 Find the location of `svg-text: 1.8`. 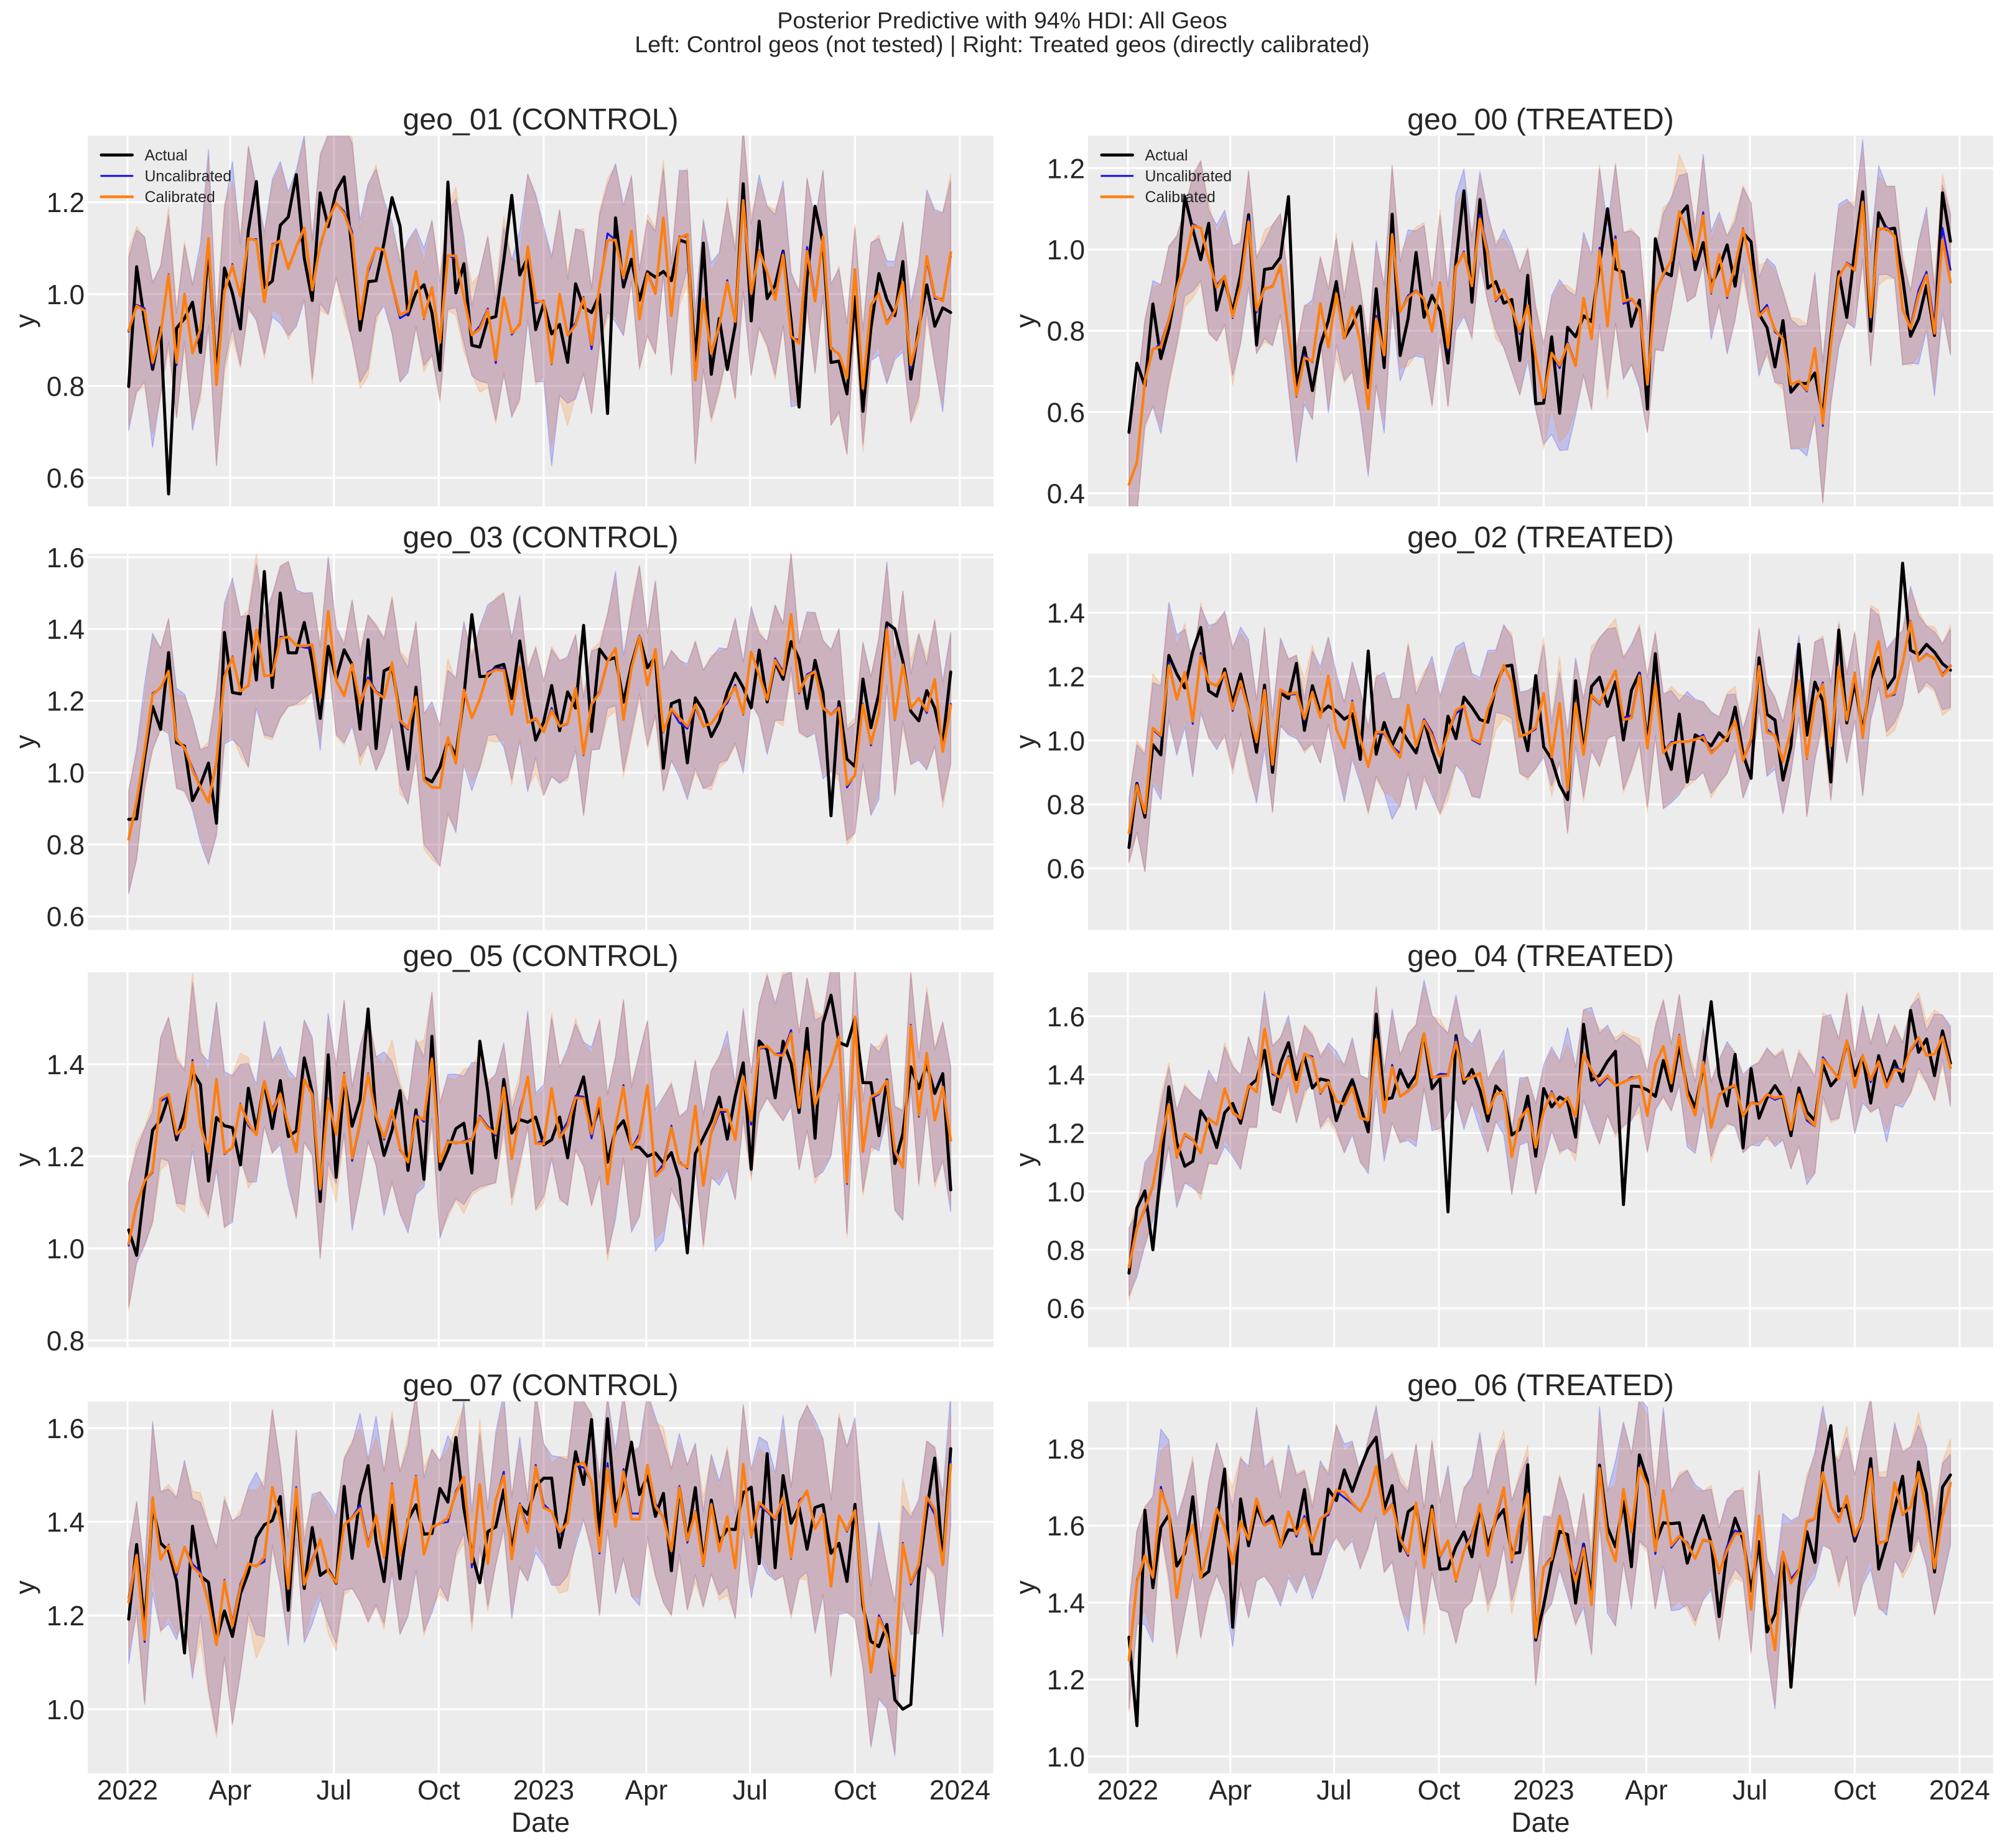

svg-text: 1.8 is located at coordinates (1066, 1449).